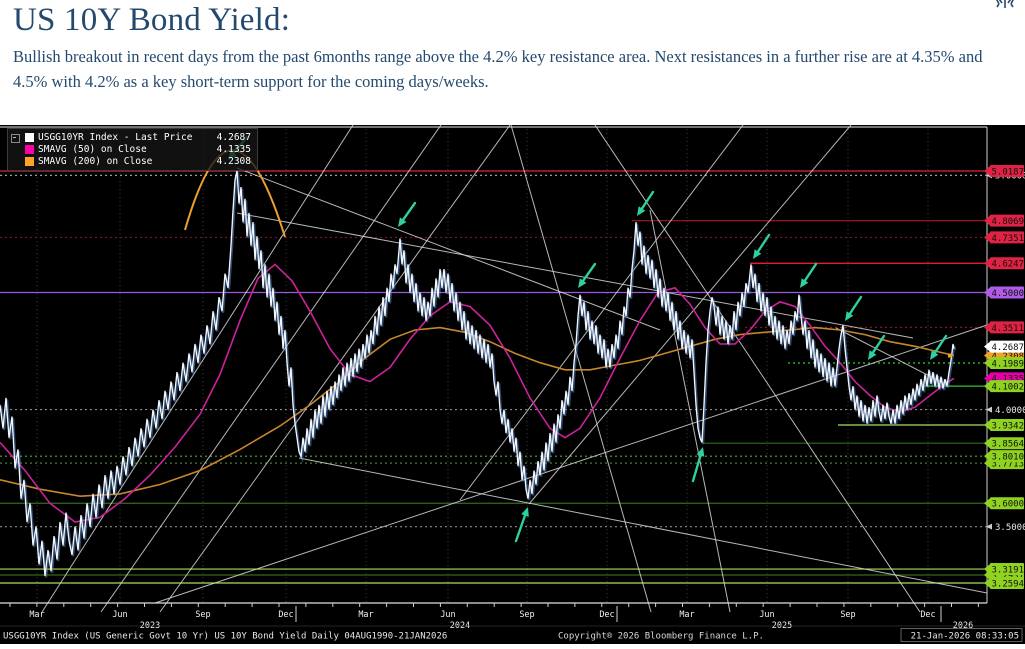 This screenshot has width=1025, height=649. I want to click on legend-series-label: SMAVG (50) on Close, so click(92, 149).